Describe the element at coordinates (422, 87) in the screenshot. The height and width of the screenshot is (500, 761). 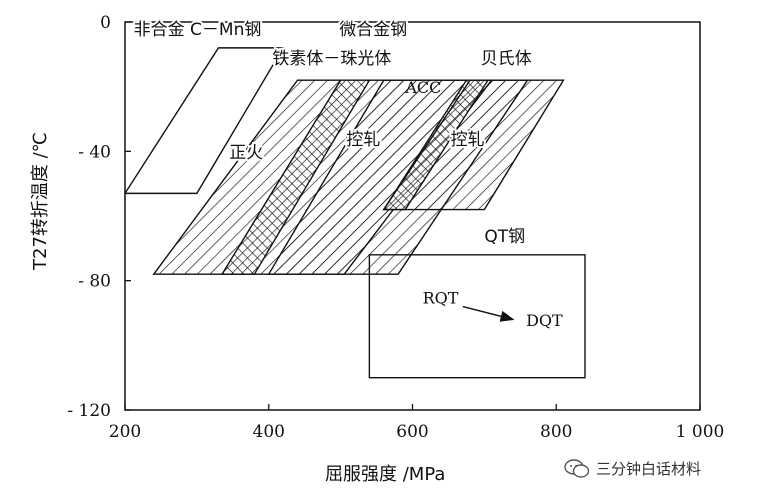
I see `annotation-label: ACC` at that location.